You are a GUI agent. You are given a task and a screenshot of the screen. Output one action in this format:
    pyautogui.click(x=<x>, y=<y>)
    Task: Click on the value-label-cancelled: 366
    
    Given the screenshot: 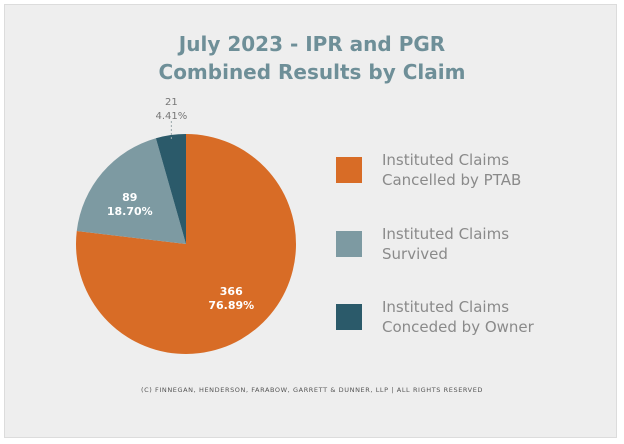 What is the action you would take?
    pyautogui.click(x=231, y=291)
    